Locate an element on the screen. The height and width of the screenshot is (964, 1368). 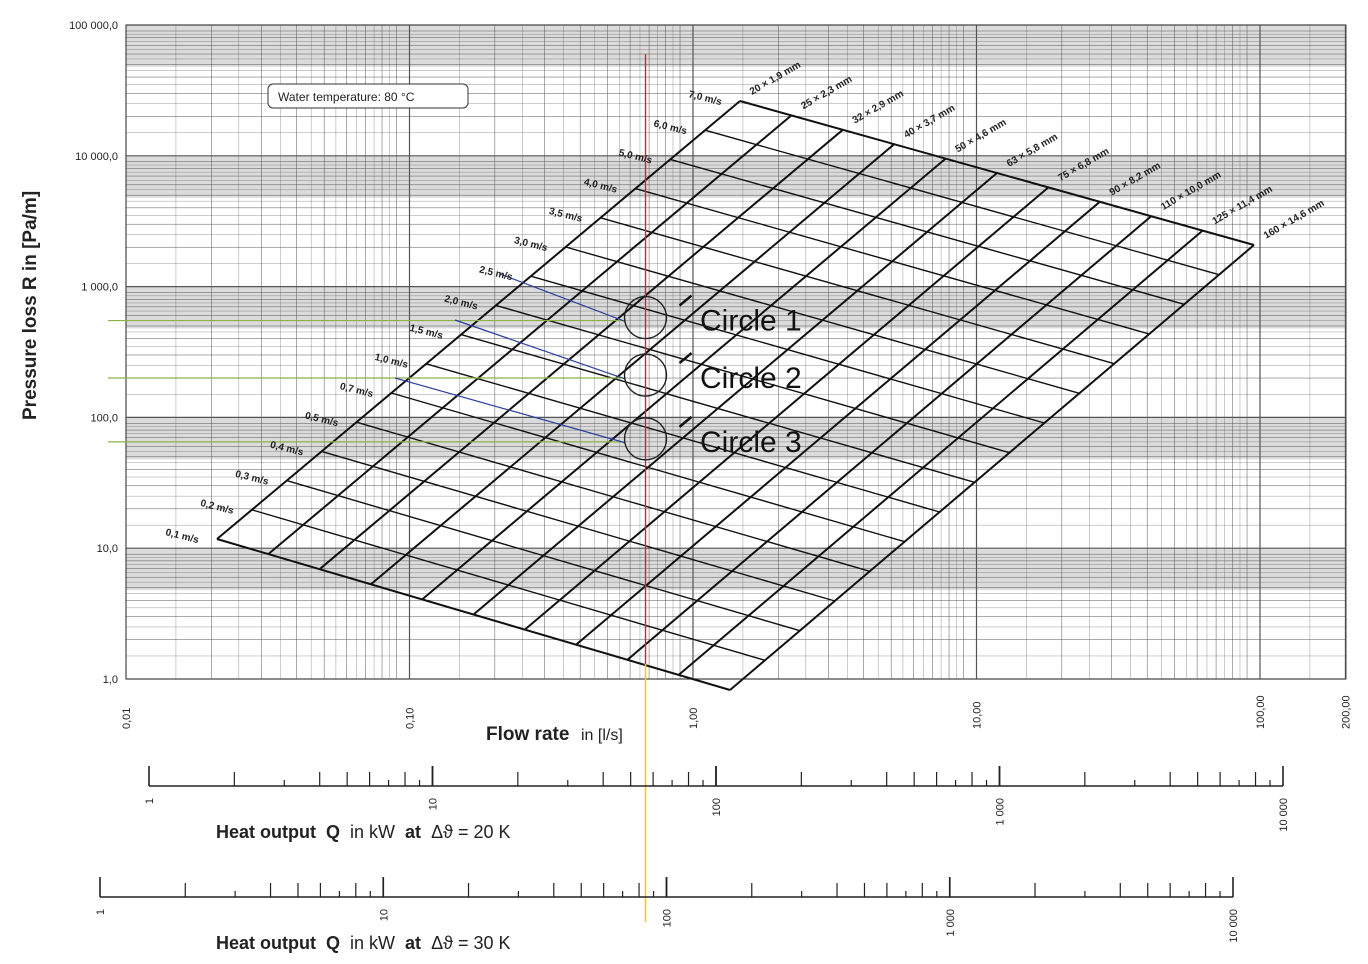
y-tick-label: 10 000,0 is located at coordinates (96, 157).